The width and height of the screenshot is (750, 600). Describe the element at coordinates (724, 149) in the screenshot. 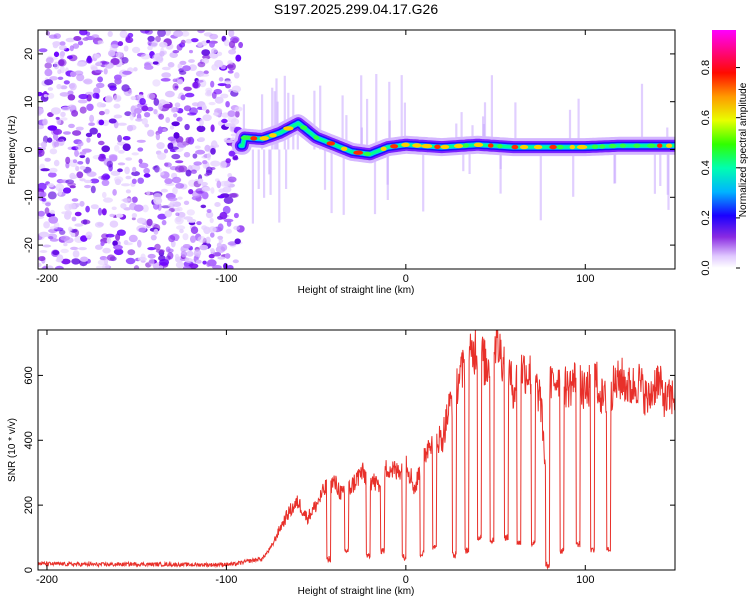

I see `colorbar-gradient` at that location.